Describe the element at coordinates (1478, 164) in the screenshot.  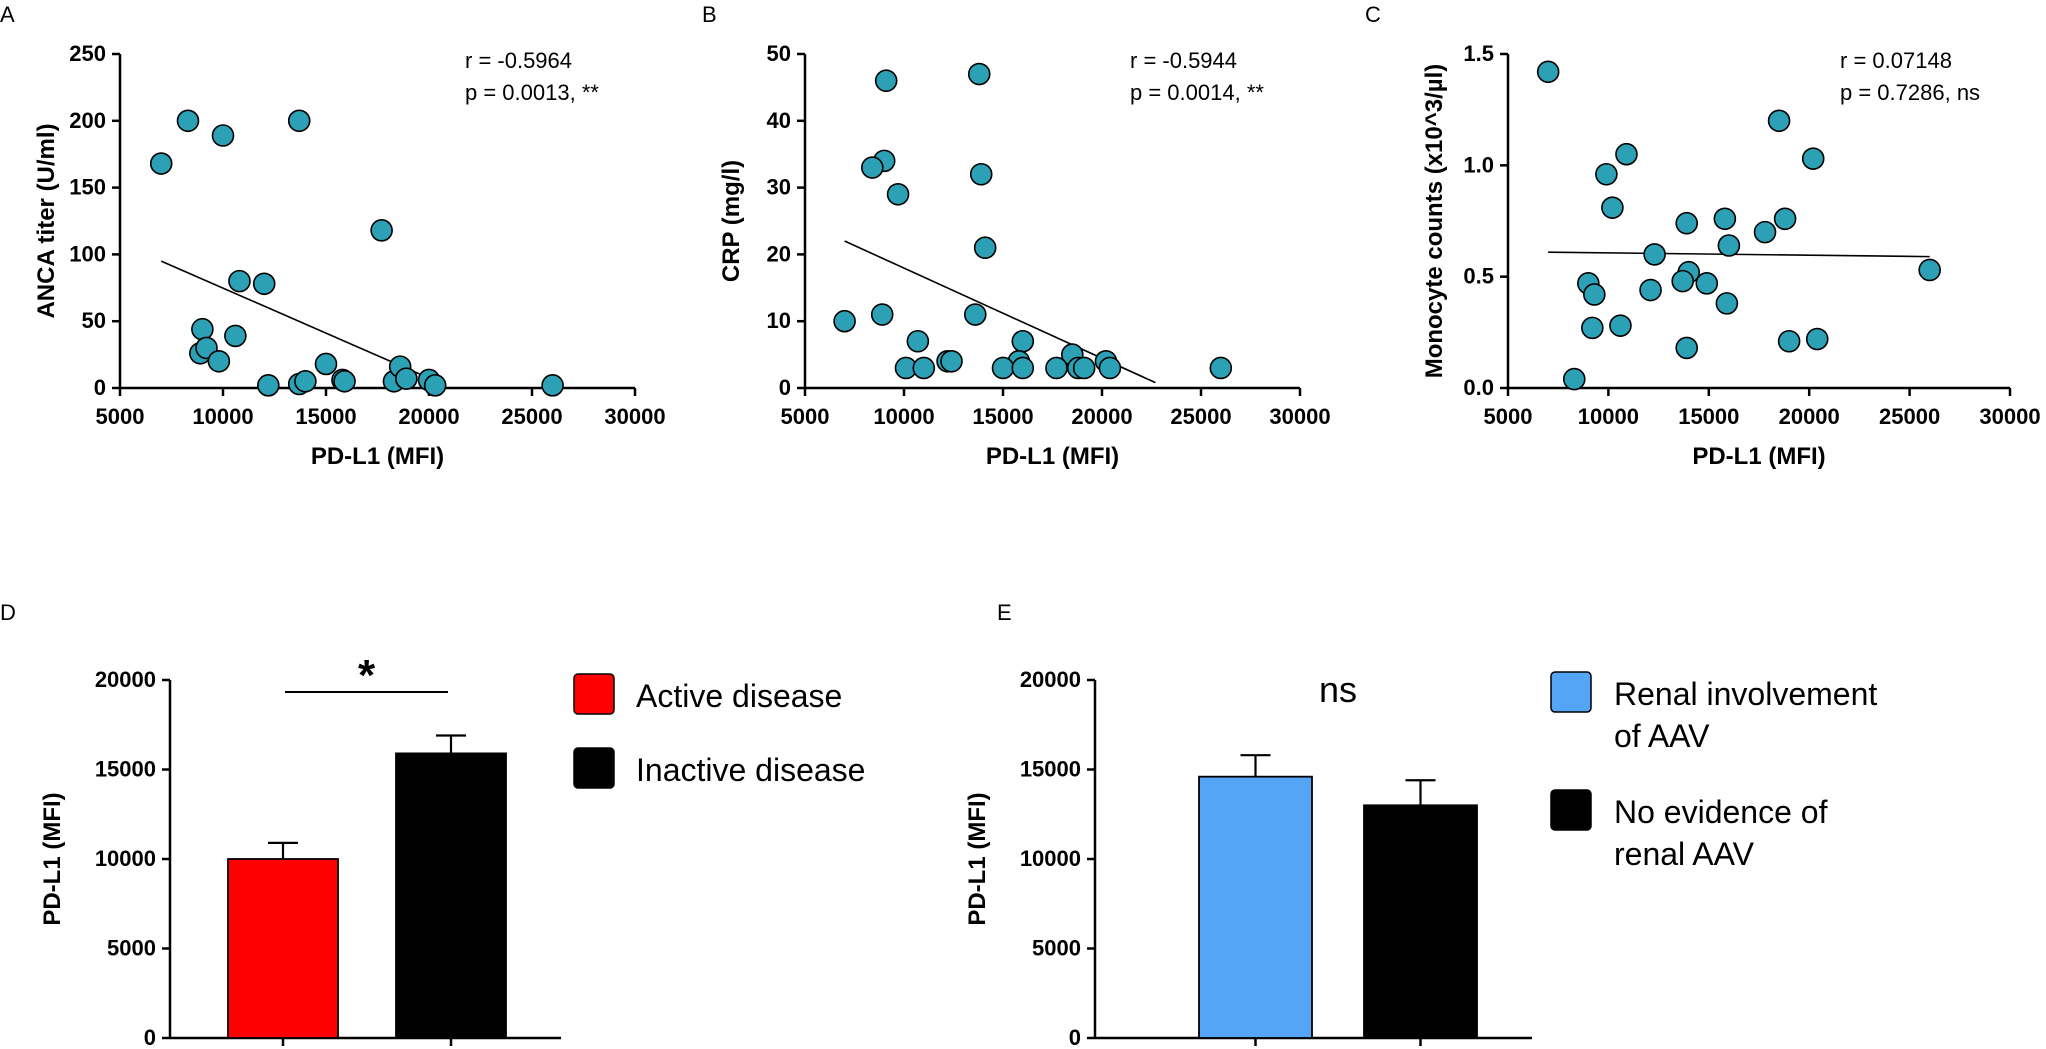
I see `y-tick-label: 1.0` at that location.